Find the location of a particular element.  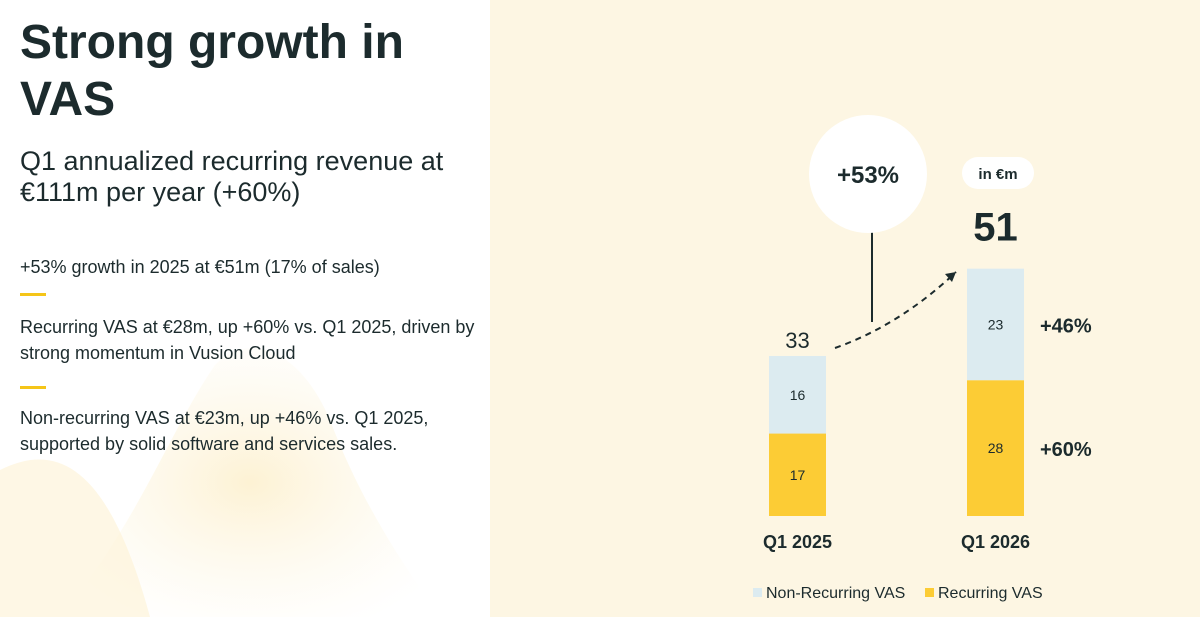

legend-label-recurring: Recurring VAS is located at coordinates (990, 593).